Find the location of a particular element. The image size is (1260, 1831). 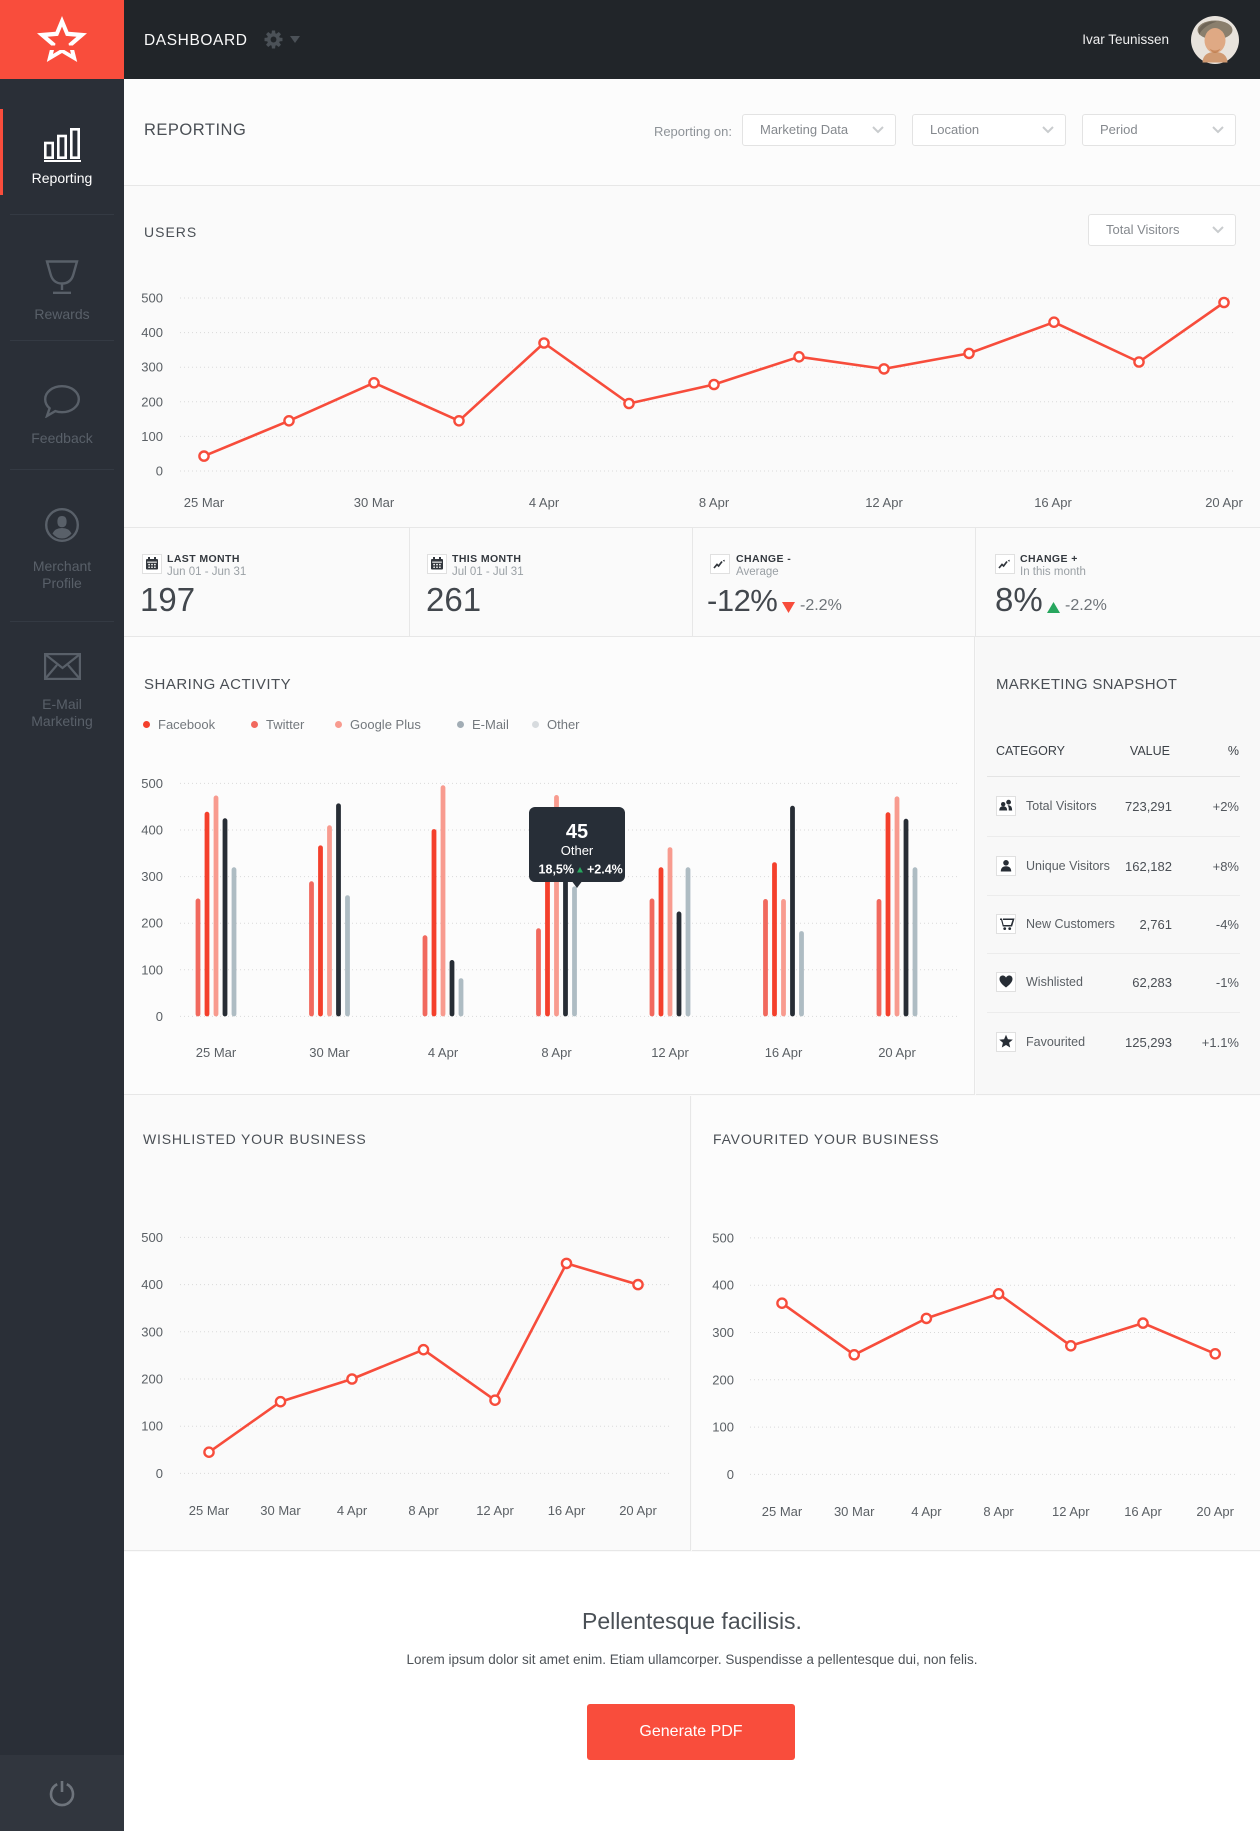

svg-text: 18,5% is located at coordinates (556, 870).